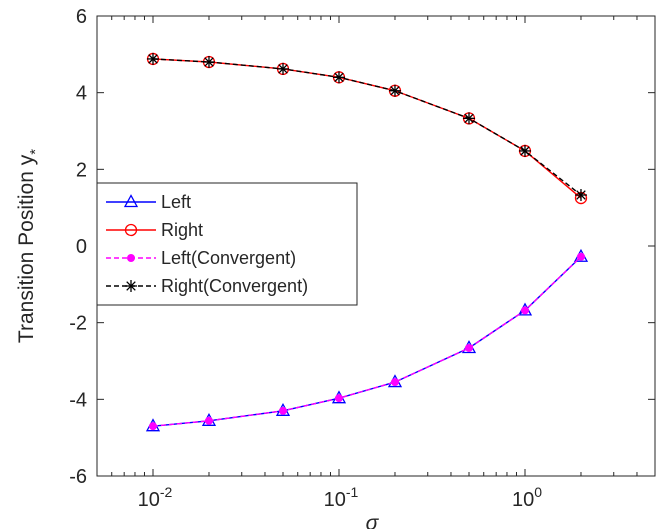 The width and height of the screenshot is (661, 529). What do you see at coordinates (81, 247) in the screenshot?
I see `y-tick-label: 0` at bounding box center [81, 247].